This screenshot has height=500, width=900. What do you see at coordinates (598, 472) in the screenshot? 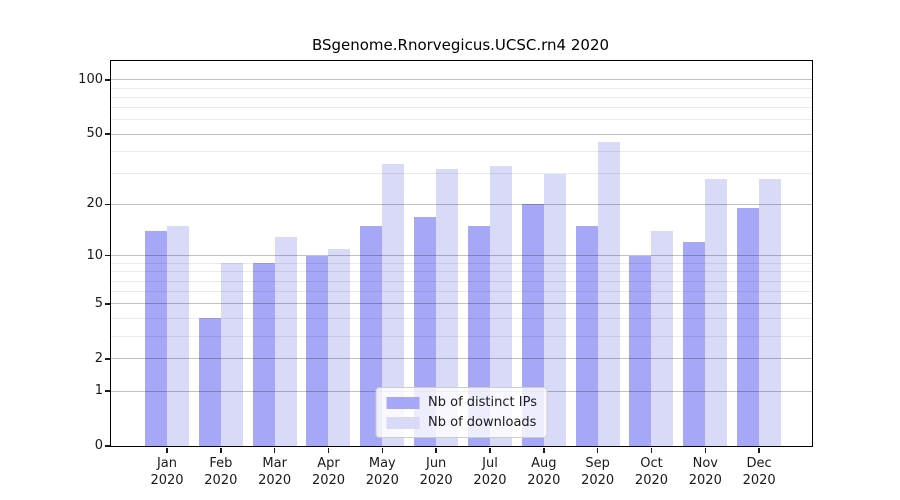
I see `x-tick-label: Sep 2020` at bounding box center [598, 472].